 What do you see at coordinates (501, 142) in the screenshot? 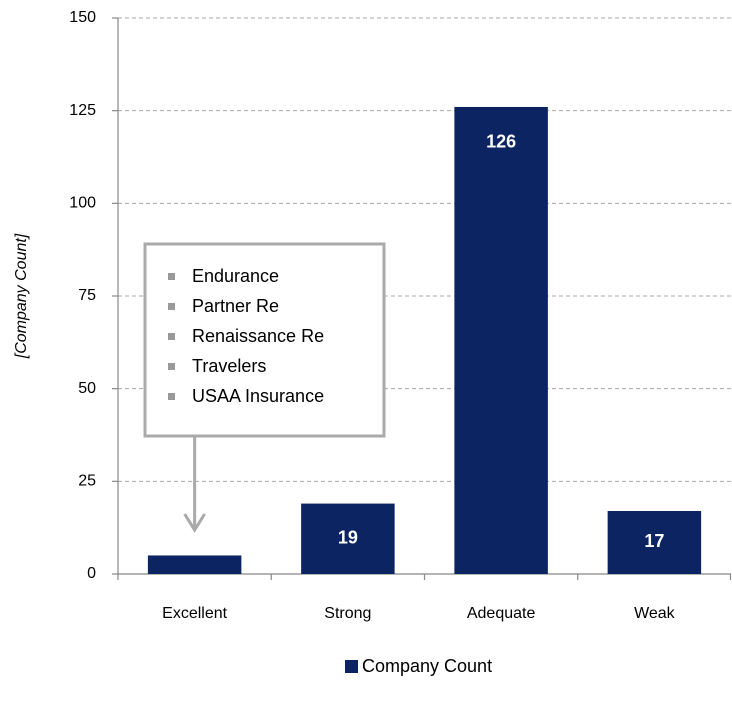
I see `data-label: 126` at bounding box center [501, 142].